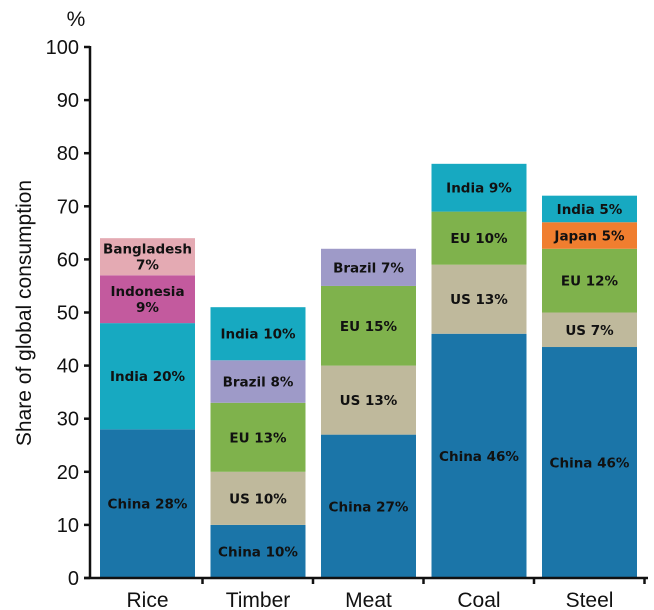 The height and width of the screenshot is (610, 654). Describe the element at coordinates (368, 599) in the screenshot. I see `x-tick-label-meat: Meat` at that location.